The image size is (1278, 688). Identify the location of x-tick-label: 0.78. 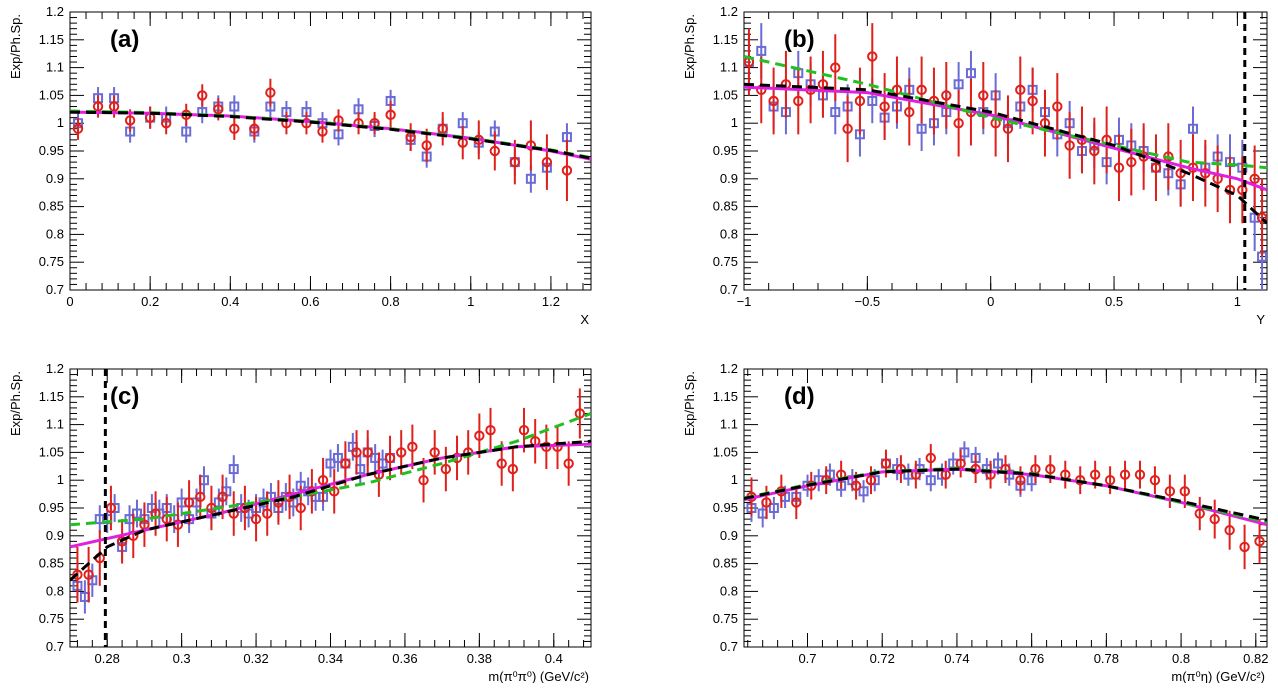
(1106, 658).